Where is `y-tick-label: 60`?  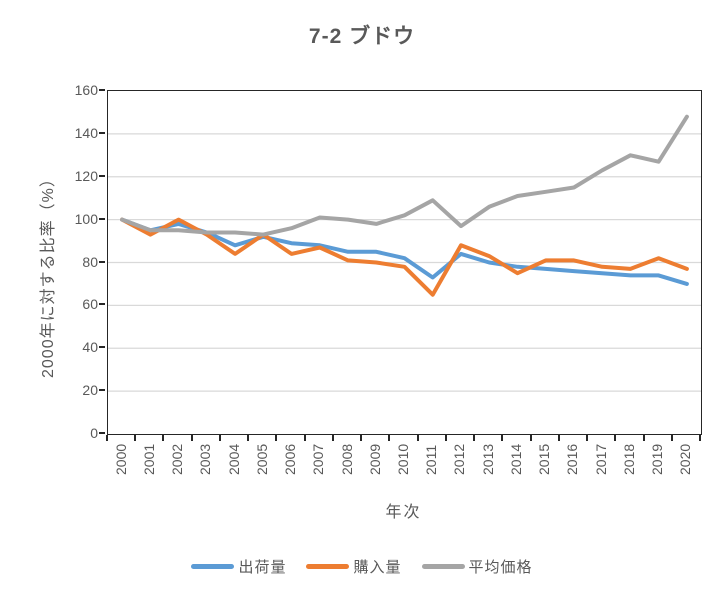 y-tick-label: 60 is located at coordinates (90, 304).